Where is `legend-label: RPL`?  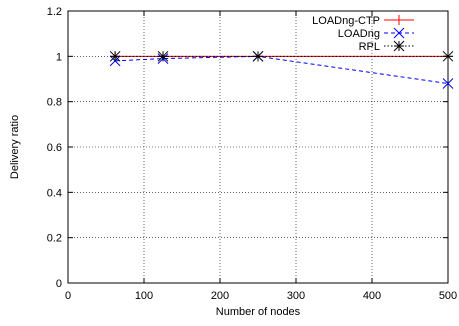
legend-label: RPL is located at coordinates (369, 47).